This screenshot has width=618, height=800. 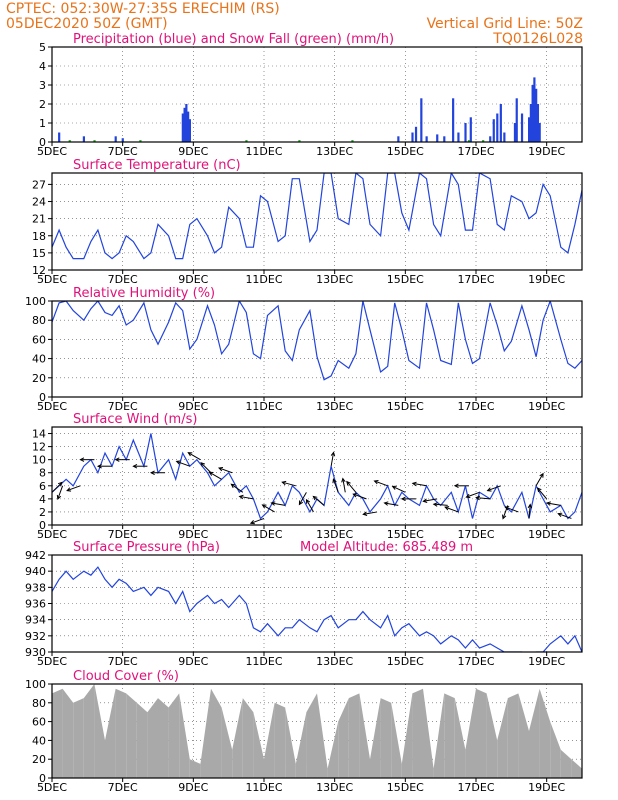 I want to click on rh-plot, so click(x=317, y=341).